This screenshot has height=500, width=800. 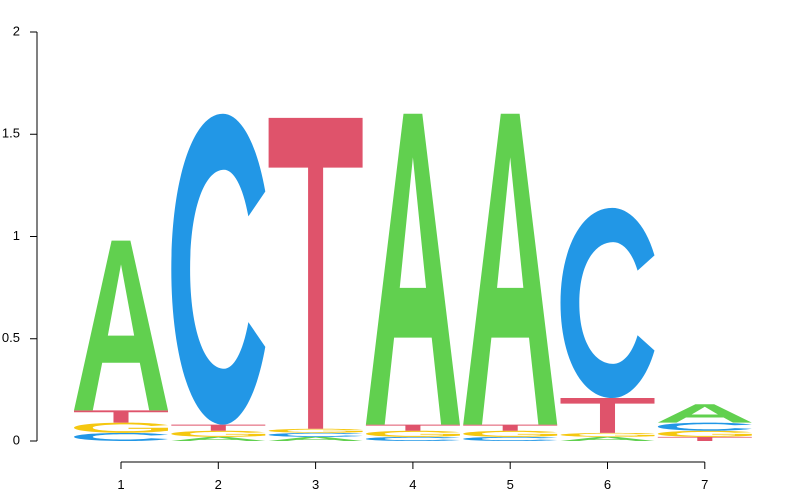 What do you see at coordinates (315, 484) in the screenshot?
I see `x-tick-label: 3` at bounding box center [315, 484].